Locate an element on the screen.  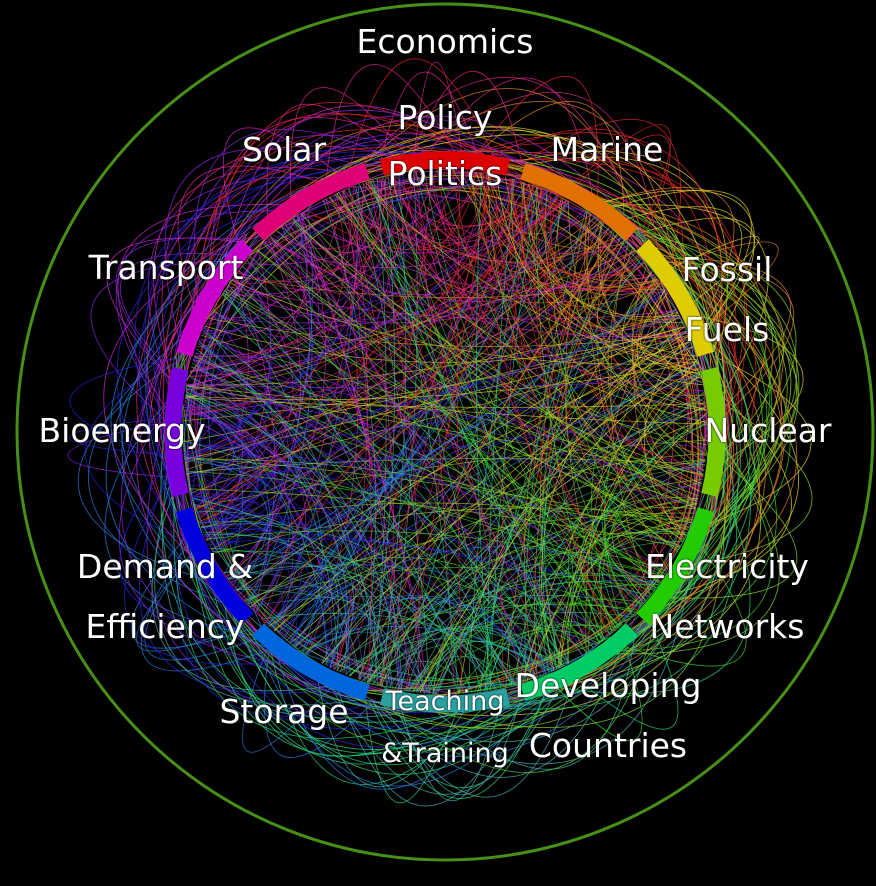
label-line: Fossil is located at coordinates (727, 269).